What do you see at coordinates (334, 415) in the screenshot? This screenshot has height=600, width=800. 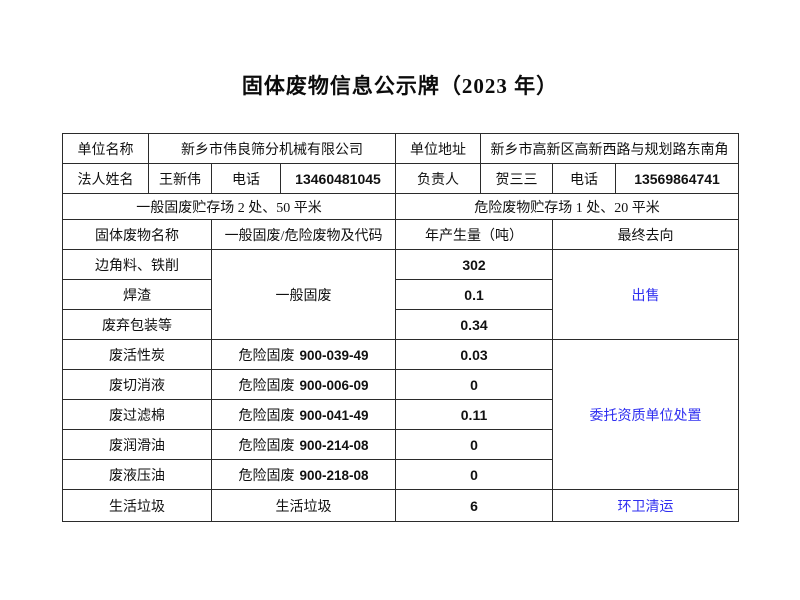 I see `waste-code: 900-041-49` at bounding box center [334, 415].